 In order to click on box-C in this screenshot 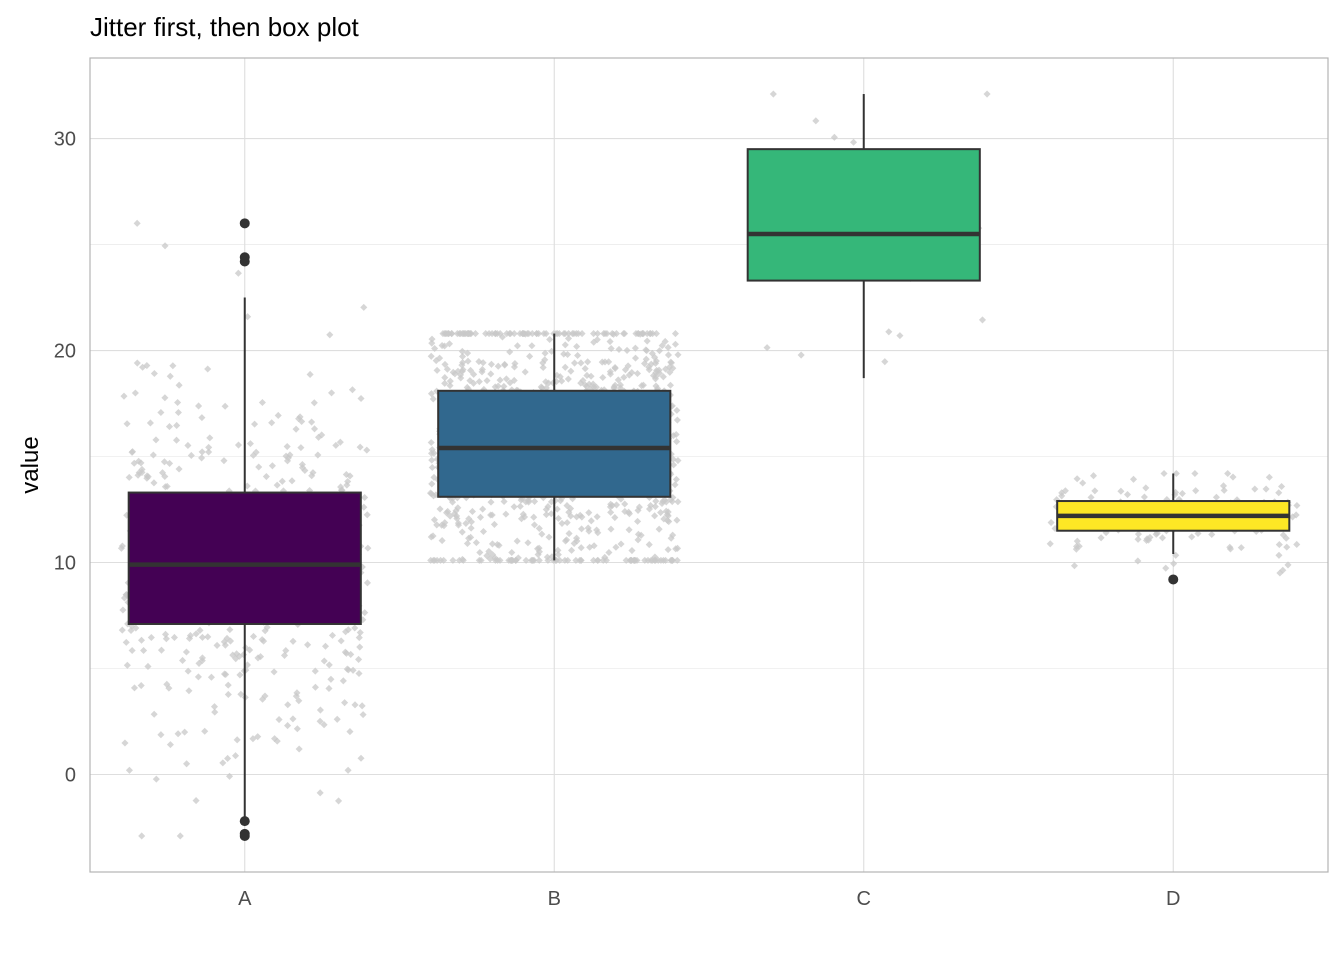, I will do `click(863, 215)`.